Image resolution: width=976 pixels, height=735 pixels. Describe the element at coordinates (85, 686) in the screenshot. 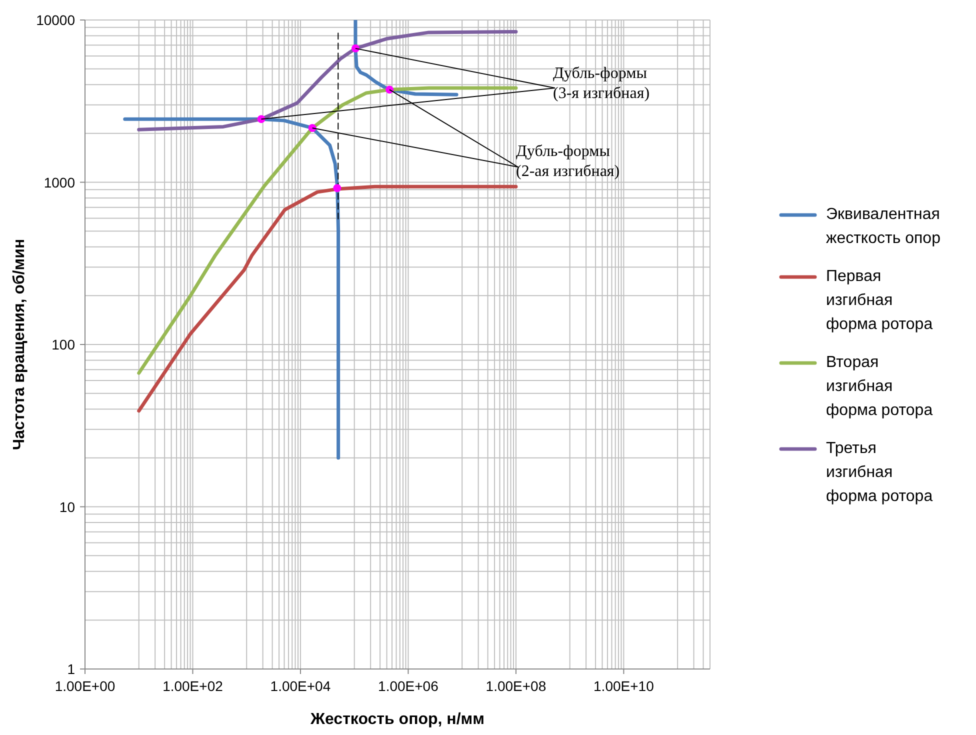

I see `x-tick-label: 1.00E+00` at that location.